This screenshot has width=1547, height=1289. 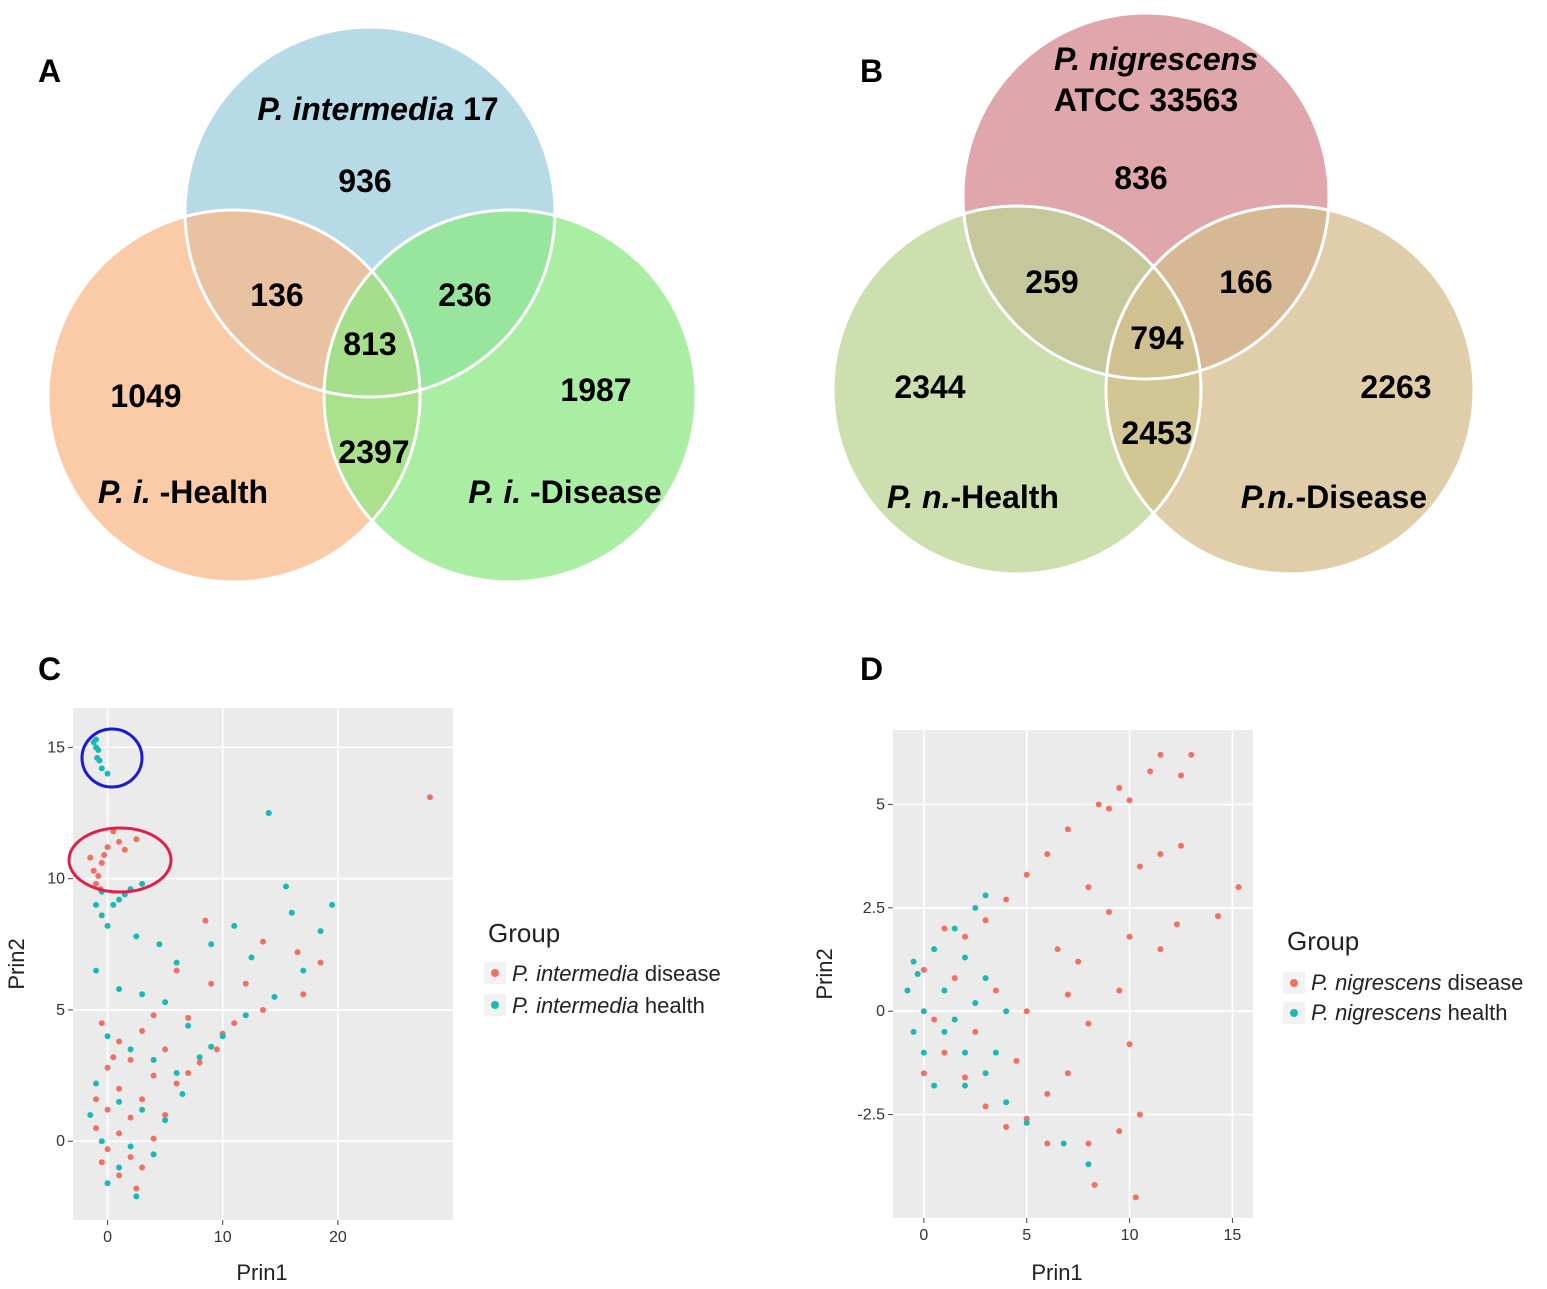 What do you see at coordinates (197, 992) in the screenshot?
I see `scatter-c-ticks: 0 10 20 0 5 10 15` at bounding box center [197, 992].